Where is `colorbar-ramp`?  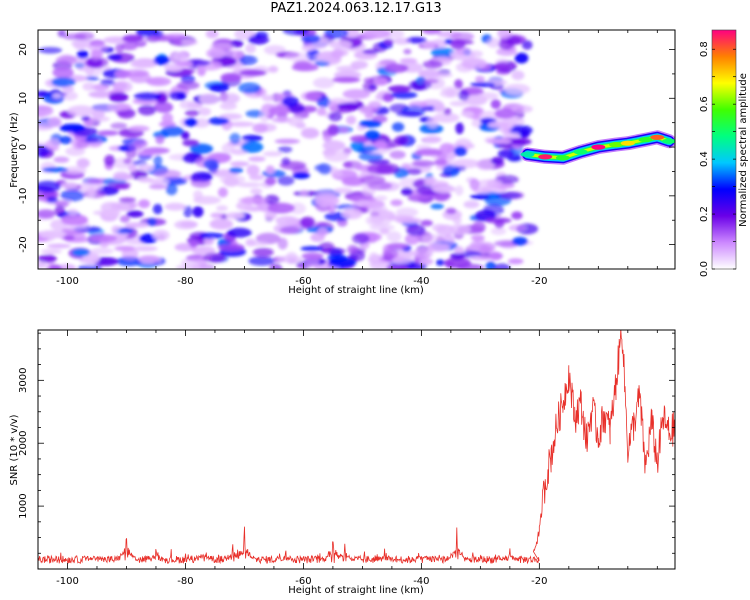 colorbar-ramp is located at coordinates (724, 149).